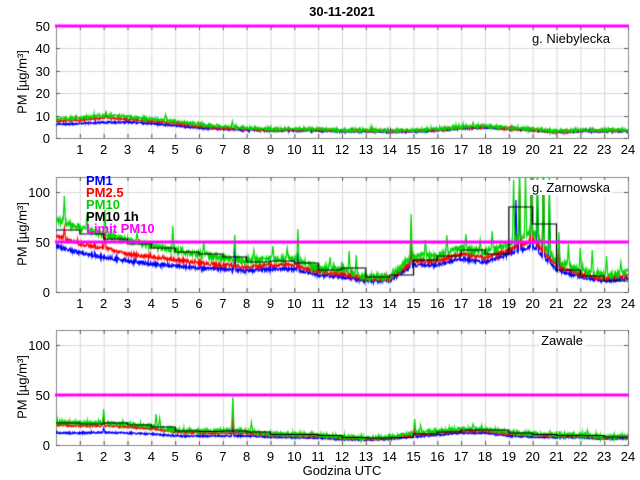  Describe the element at coordinates (22, 82) in the screenshot. I see `y-axis-label-panel1: PM [µg/m³]` at that location.